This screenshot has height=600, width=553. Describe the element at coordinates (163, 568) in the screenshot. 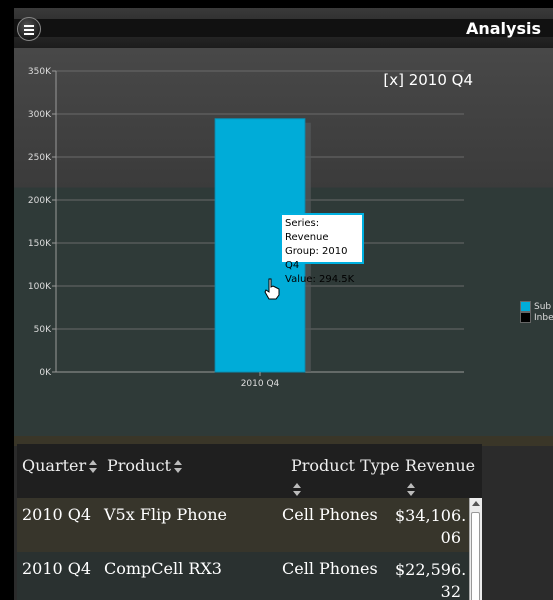

I see `cell-product: CompCell RX3` at that location.